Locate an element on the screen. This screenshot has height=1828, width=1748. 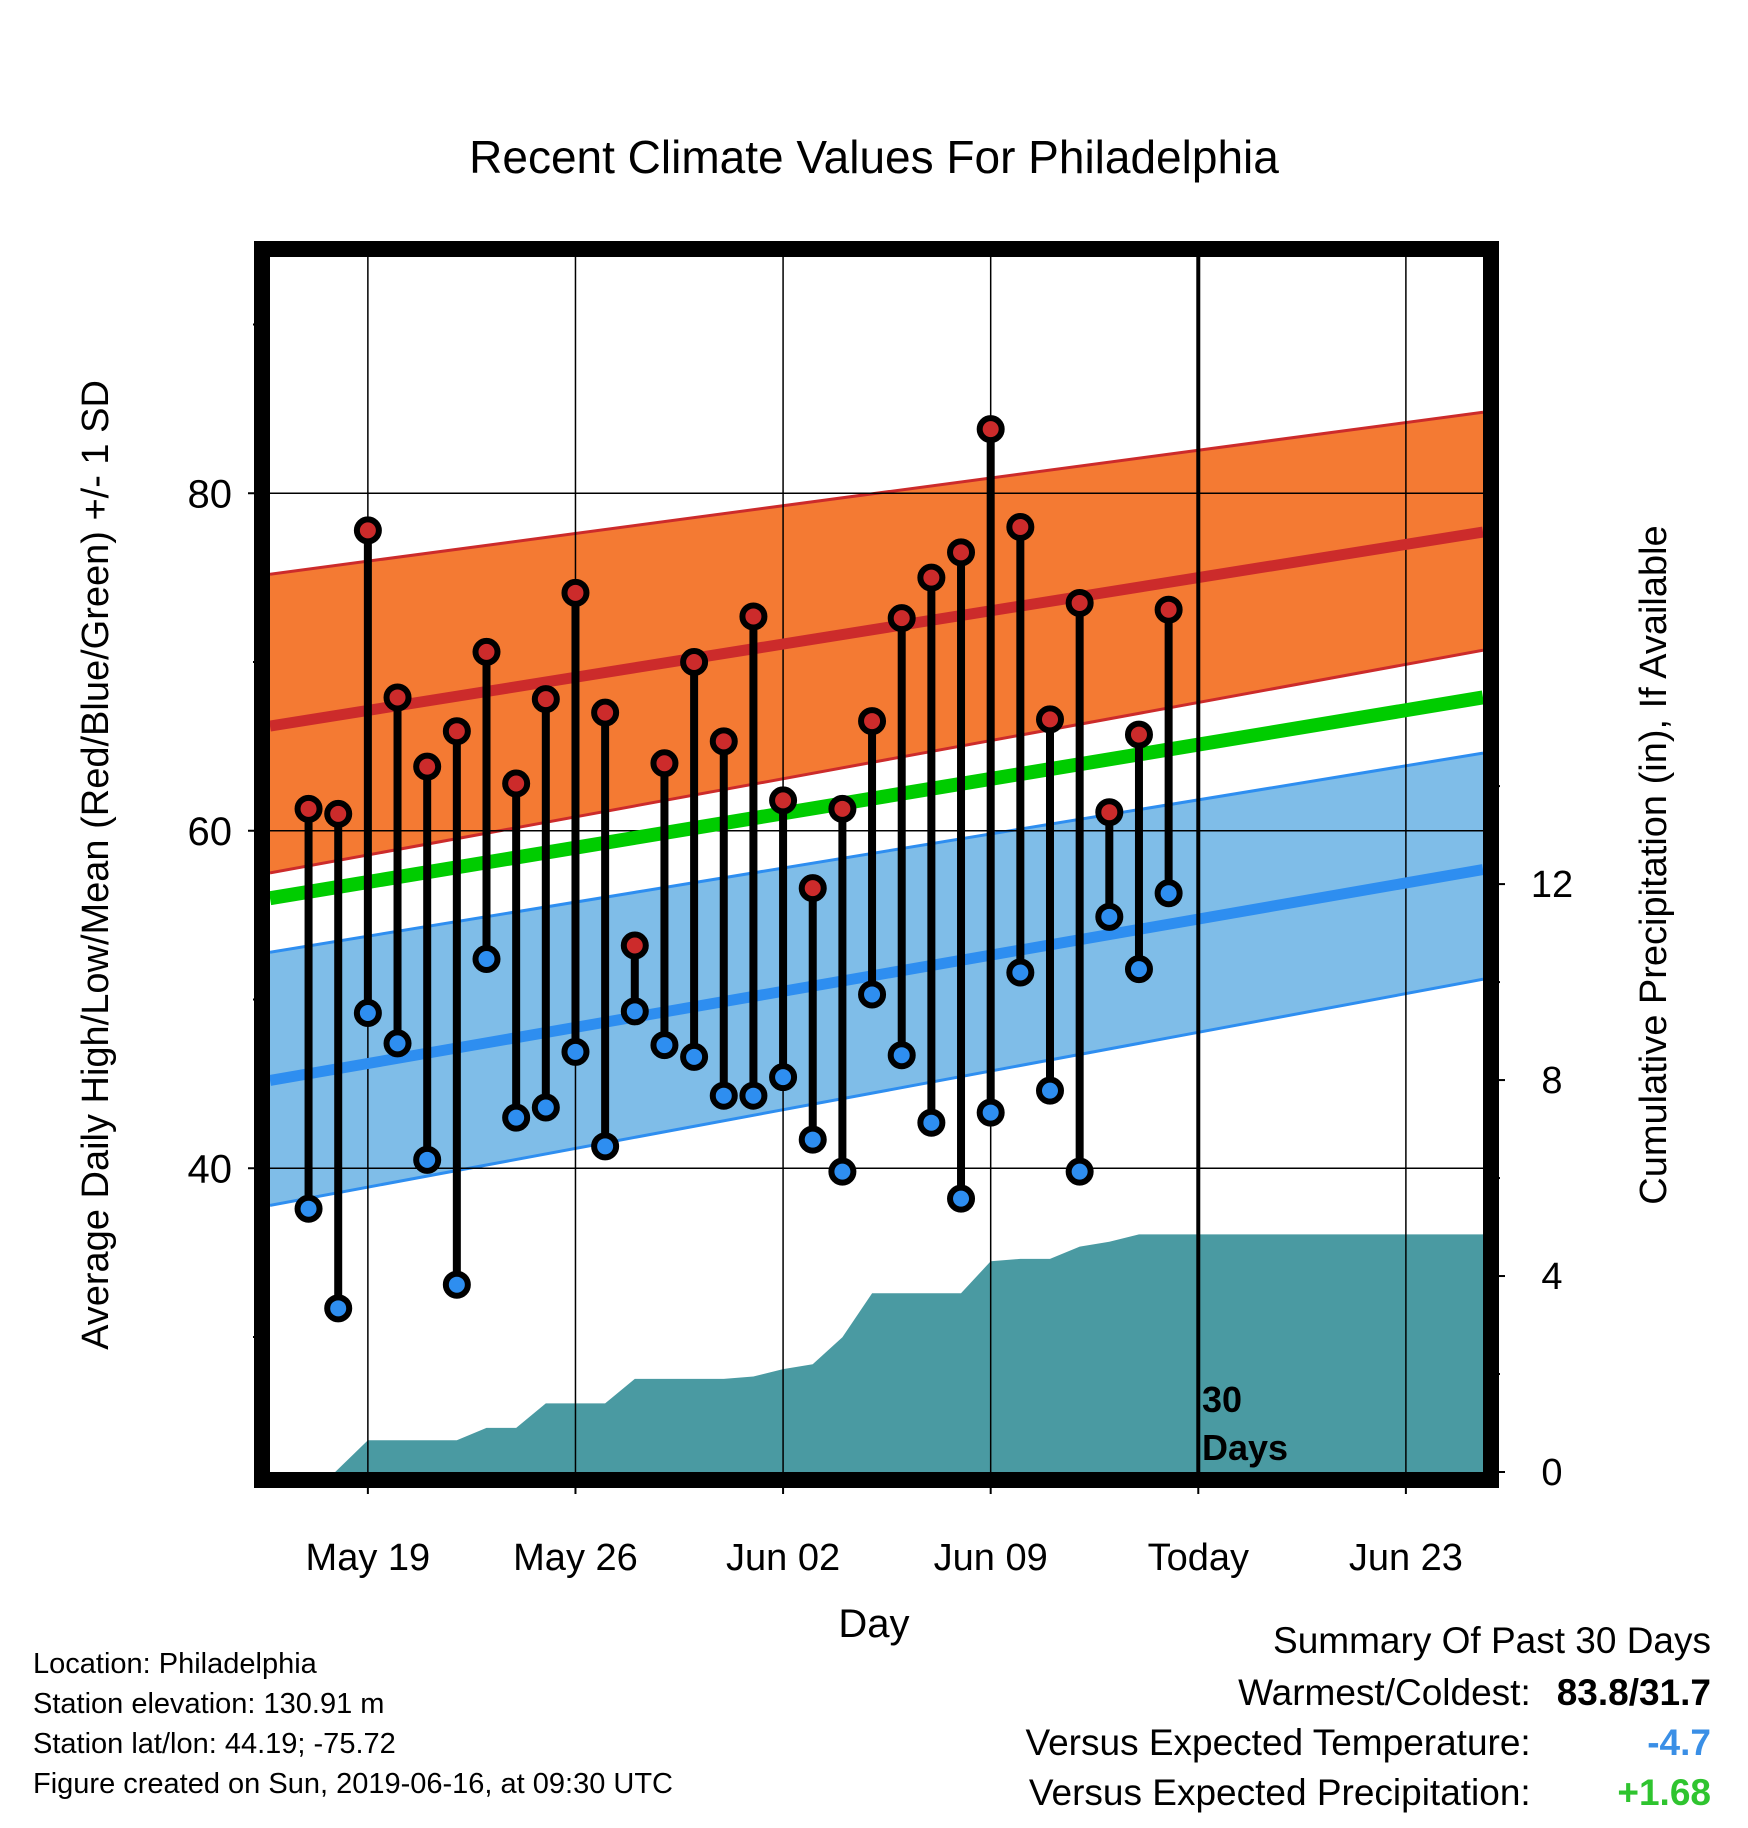
x-tick-label-4: Today is located at coordinates (1198, 1558).